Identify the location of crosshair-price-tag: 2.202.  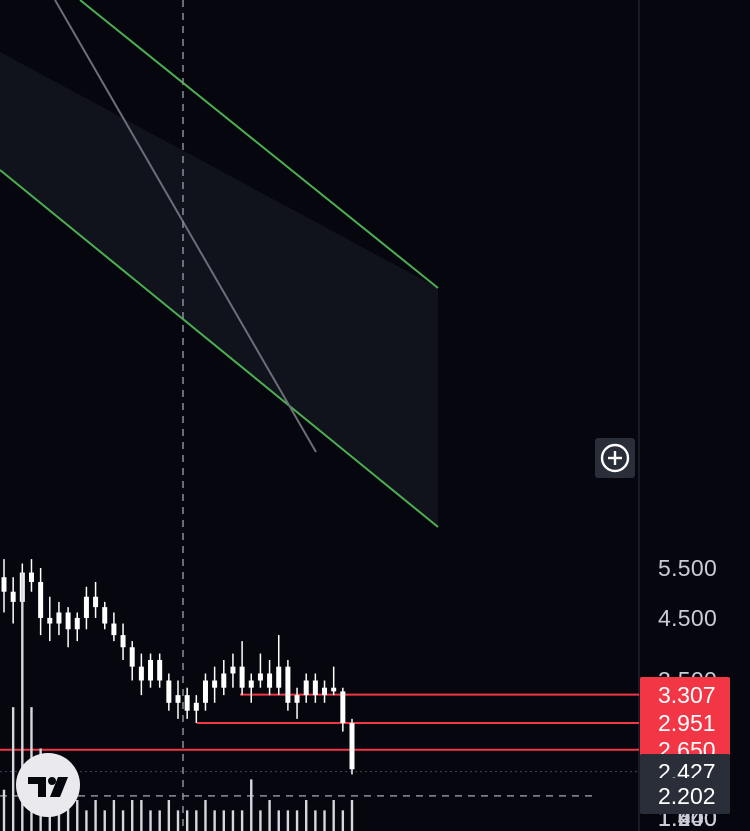
(685, 795).